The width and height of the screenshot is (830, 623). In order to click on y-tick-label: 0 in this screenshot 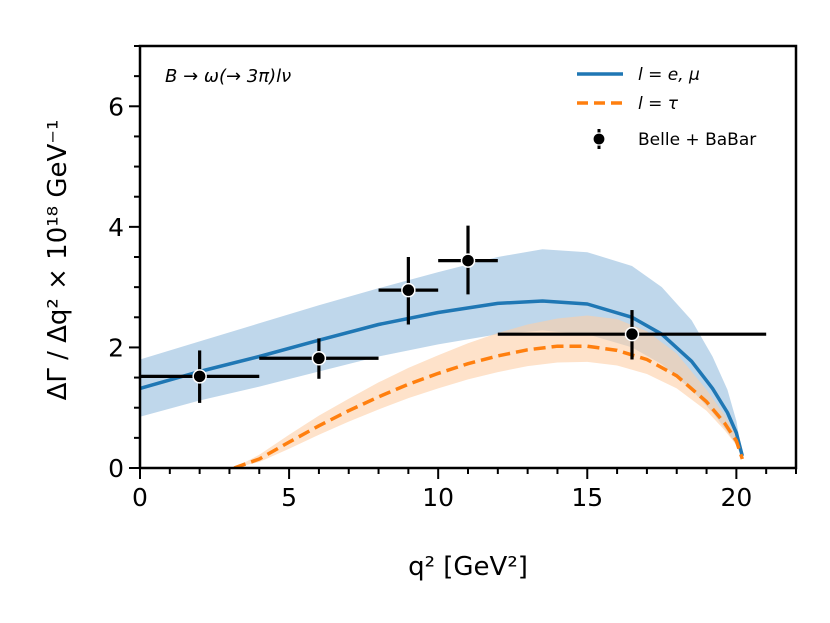, I will do `click(116, 468)`.